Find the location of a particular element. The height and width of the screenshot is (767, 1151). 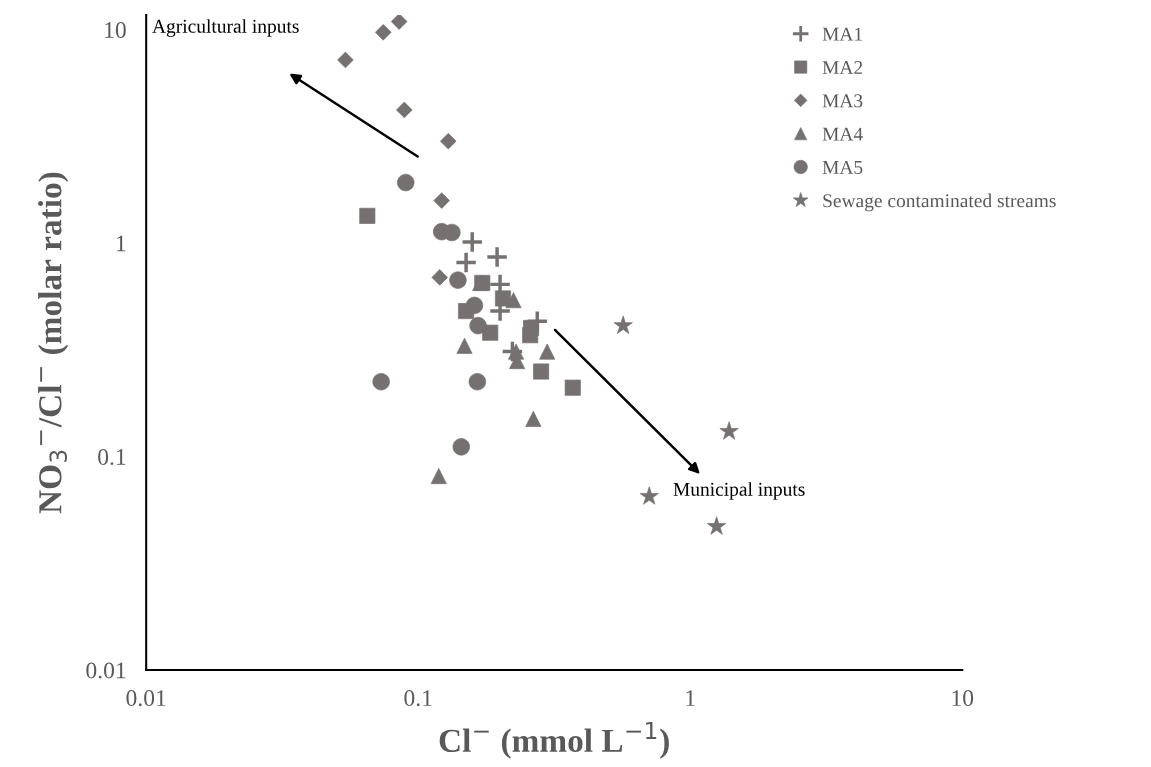

annotation: Municipal inputs is located at coordinates (739, 491).